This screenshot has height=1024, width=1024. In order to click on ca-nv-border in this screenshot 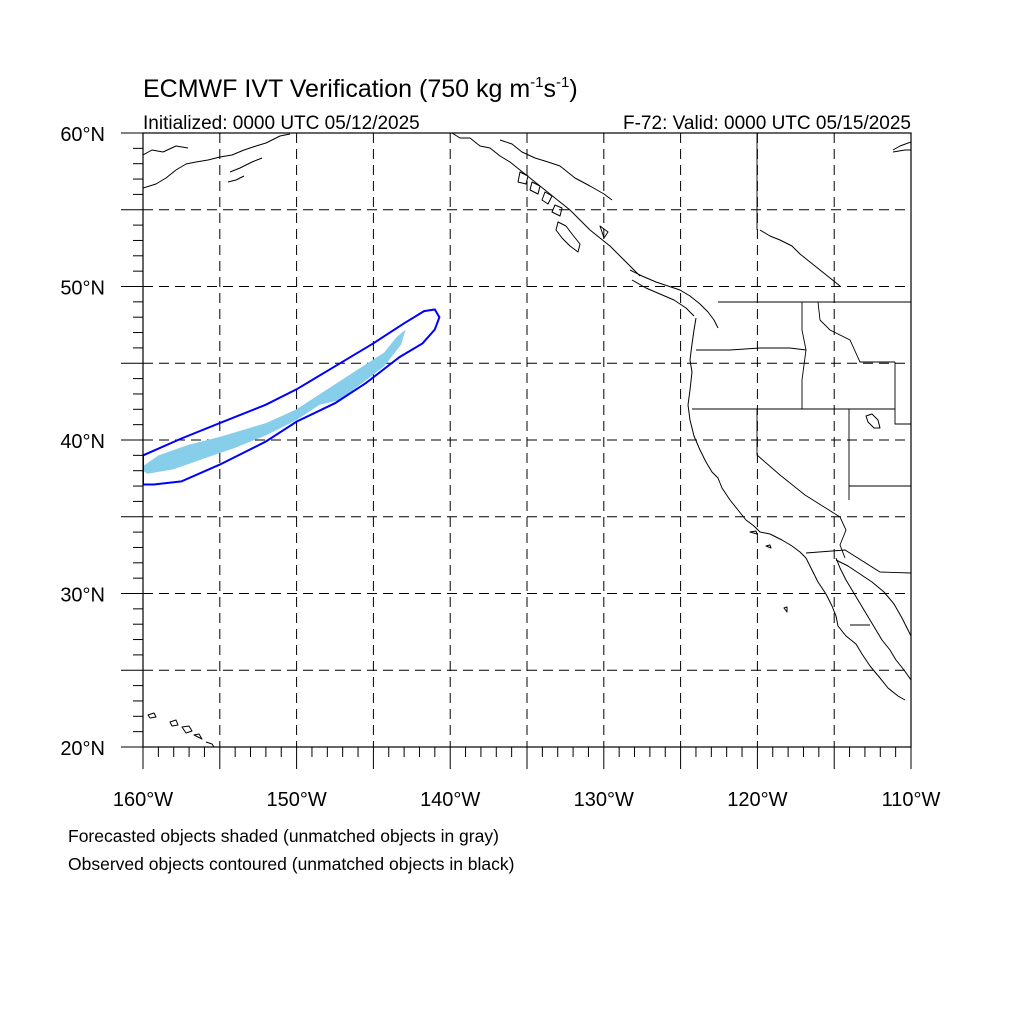, I will do `click(798, 463)`.